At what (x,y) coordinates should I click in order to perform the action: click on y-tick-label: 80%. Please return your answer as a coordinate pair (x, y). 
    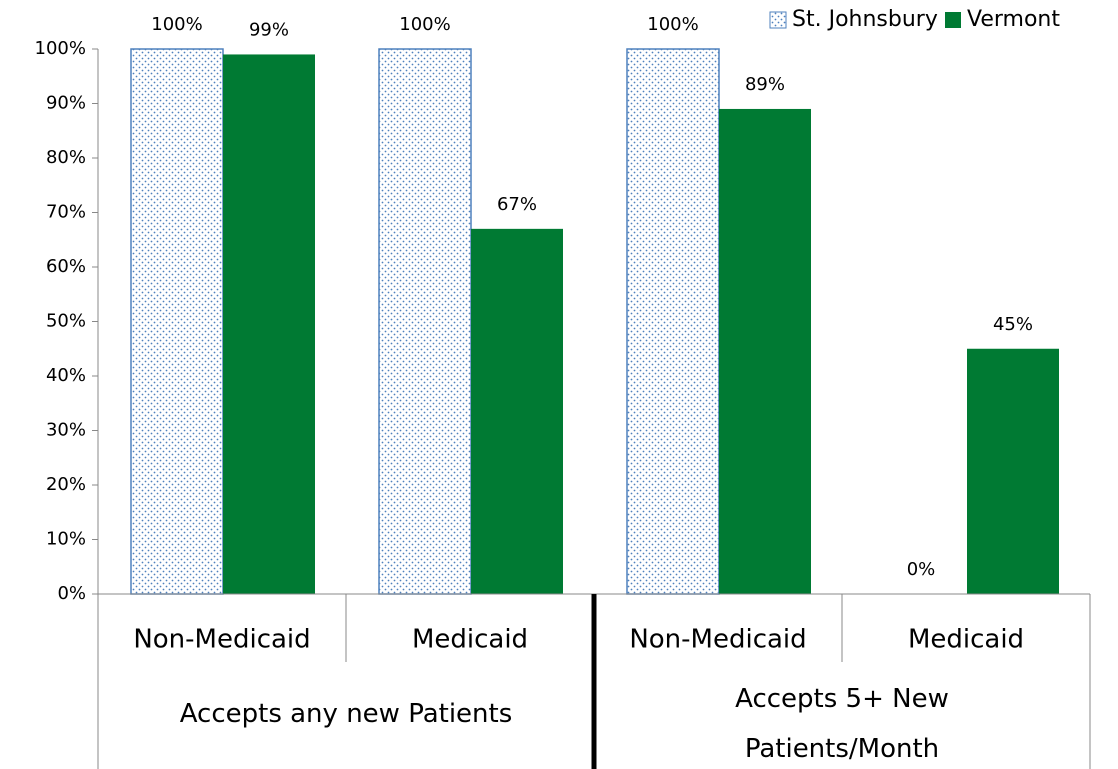
    Looking at the image, I should click on (66, 157).